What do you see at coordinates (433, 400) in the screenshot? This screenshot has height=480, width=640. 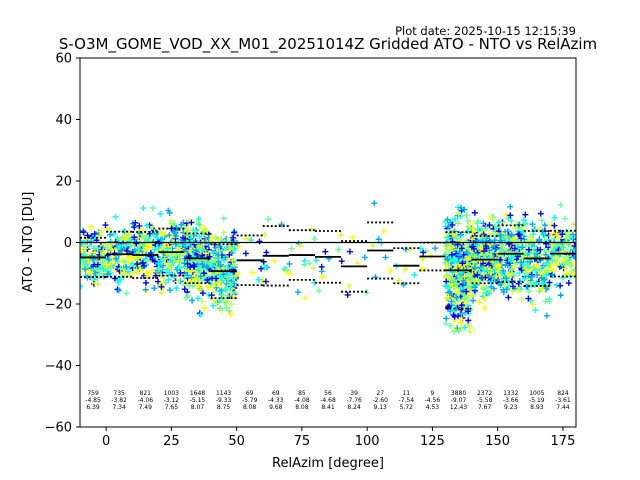 I see `bin-mean-label: -4.56` at bounding box center [433, 400].